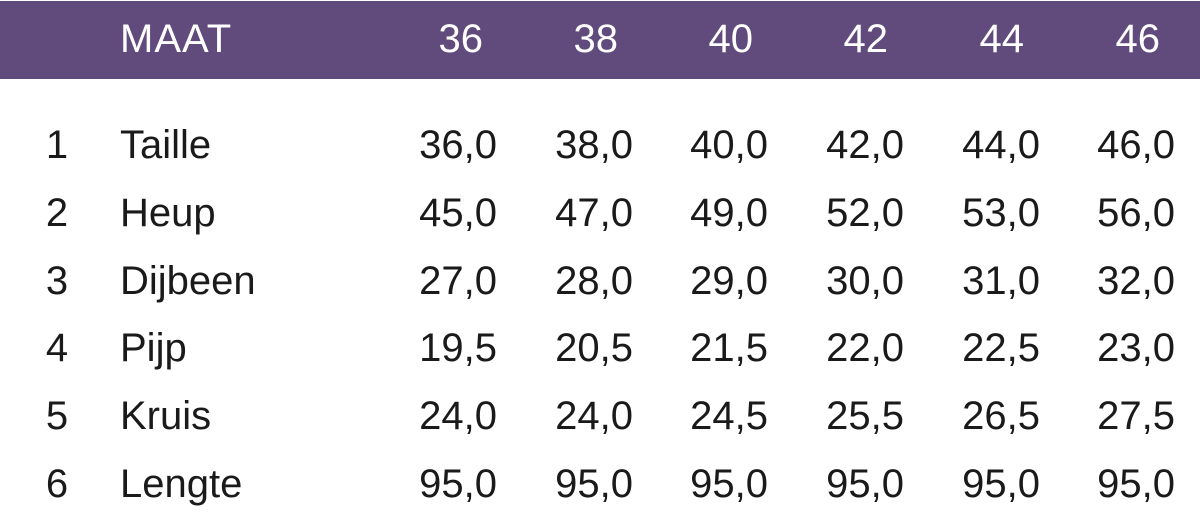  Describe the element at coordinates (594, 348) in the screenshot. I see `measurement-cell: 20,5` at that location.